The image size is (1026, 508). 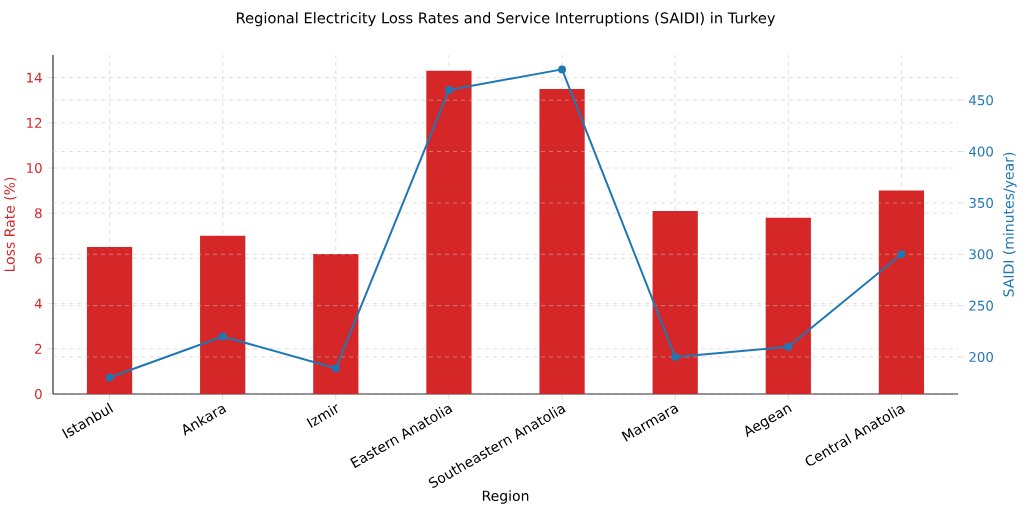 I want to click on y-tick-label: 4, so click(x=38, y=303).